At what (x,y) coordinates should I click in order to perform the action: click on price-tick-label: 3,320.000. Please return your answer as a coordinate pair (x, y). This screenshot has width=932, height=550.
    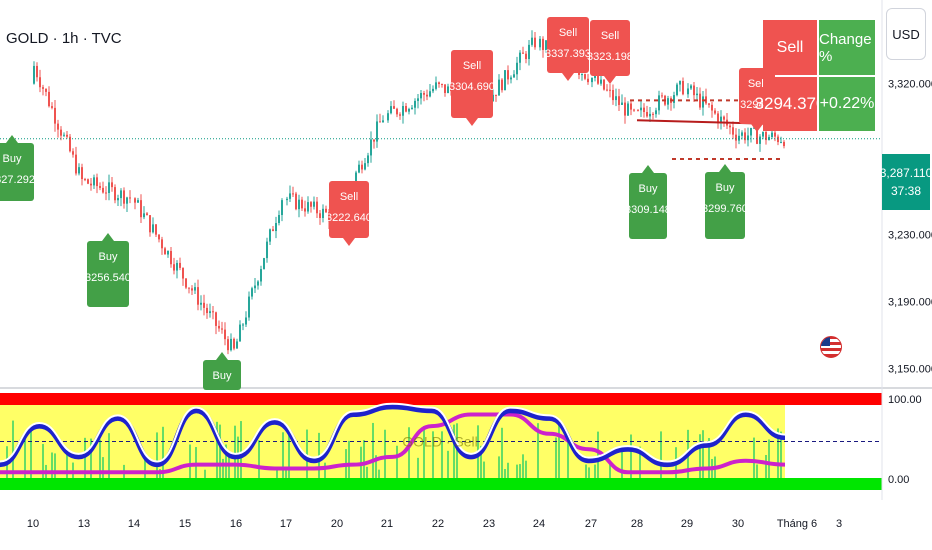
    Looking at the image, I should click on (910, 85).